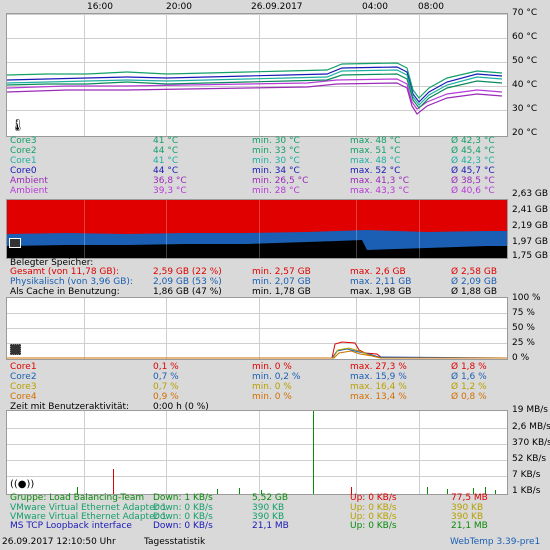 The width and height of the screenshot is (550, 550). What do you see at coordinates (525, 85) in the screenshot?
I see `temp-axis-label: 40 °C` at bounding box center [525, 85].